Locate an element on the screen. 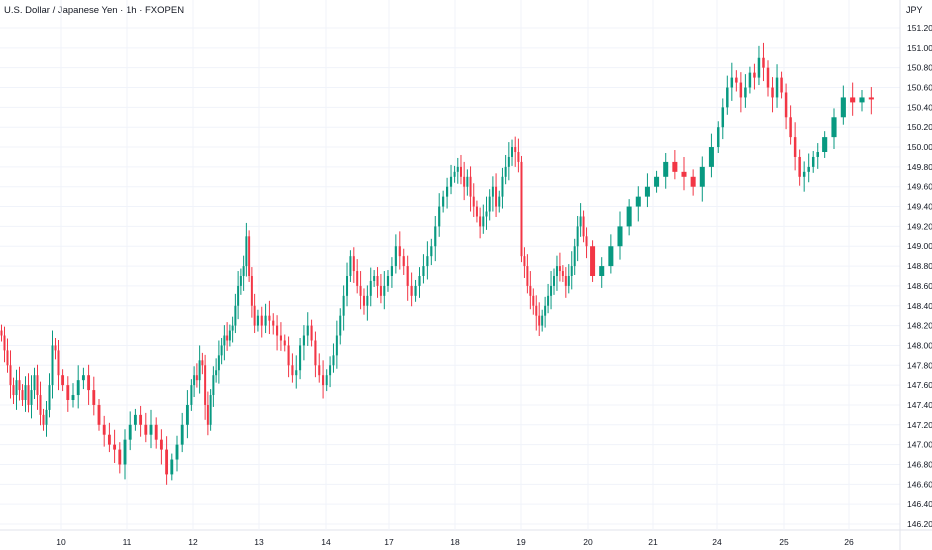 Image resolution: width=932 pixels, height=550 pixels. y-tick-label: 149.200 is located at coordinates (919, 226).